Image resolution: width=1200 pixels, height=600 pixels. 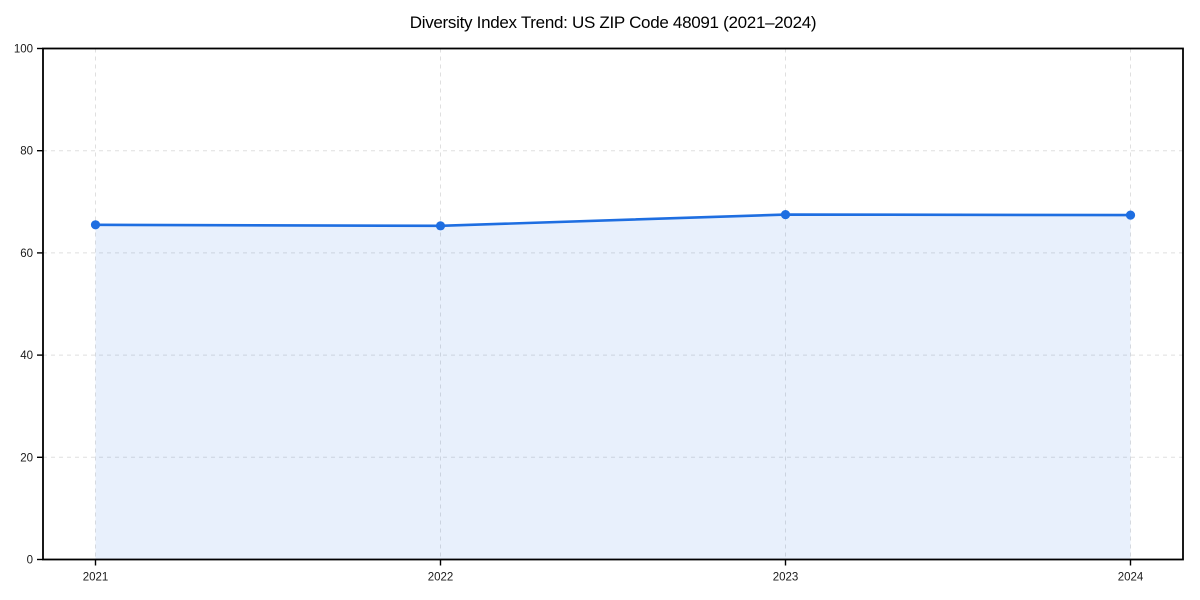 I want to click on y-axis-tick-label: 20, so click(x=26, y=458).